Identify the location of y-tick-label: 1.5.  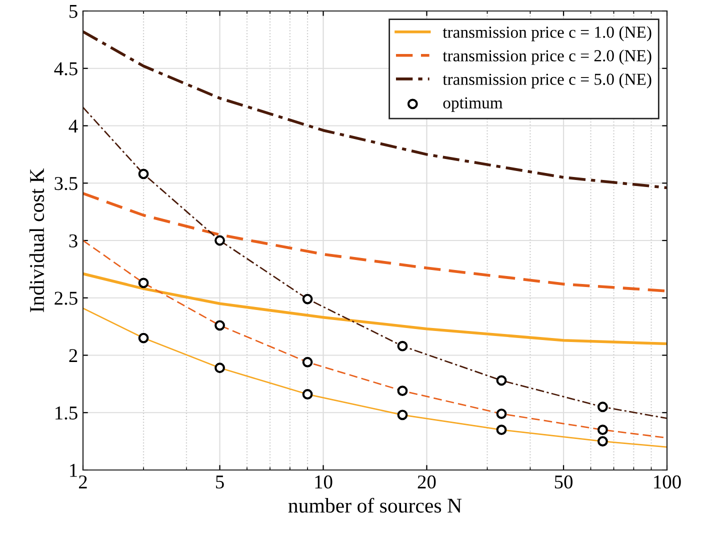
(67, 413).